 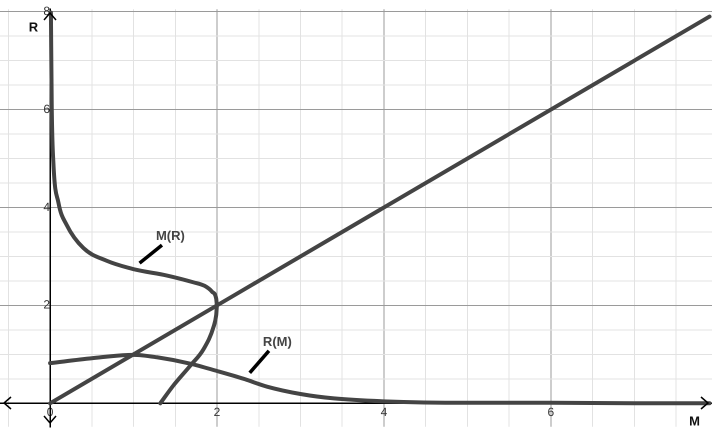 I want to click on text: M(R), so click(x=170, y=236).